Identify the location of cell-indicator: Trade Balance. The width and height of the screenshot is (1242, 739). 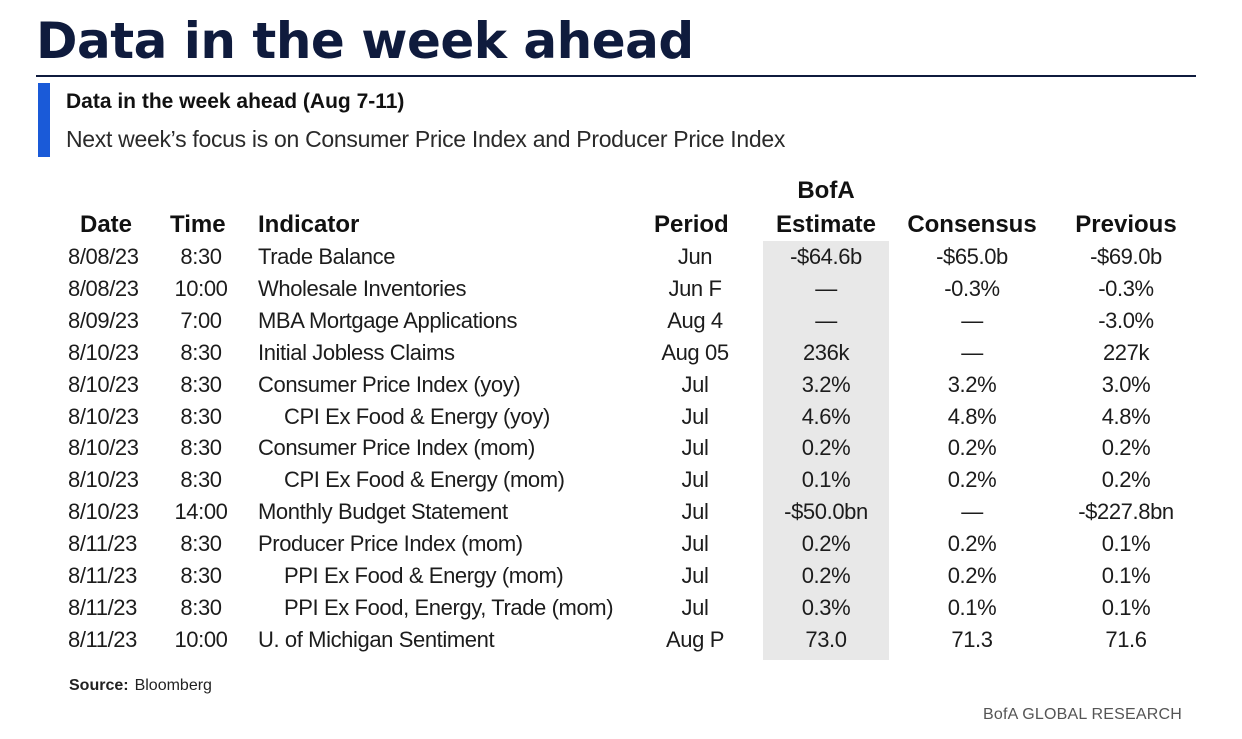
(327, 256).